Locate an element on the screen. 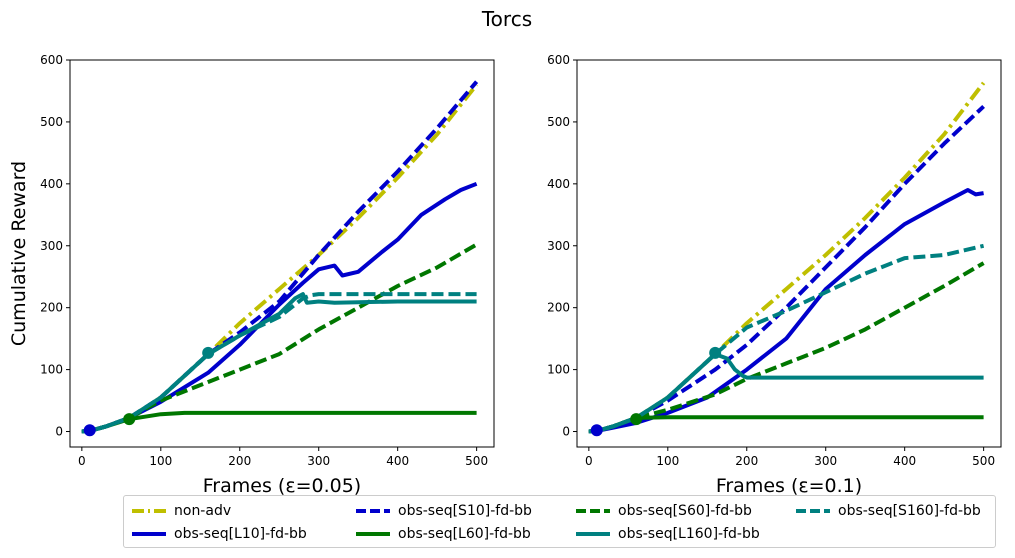 The image size is (1015, 558). legend-entry-l160: obs-seq[L160]-fd-bb is located at coordinates (668, 534).